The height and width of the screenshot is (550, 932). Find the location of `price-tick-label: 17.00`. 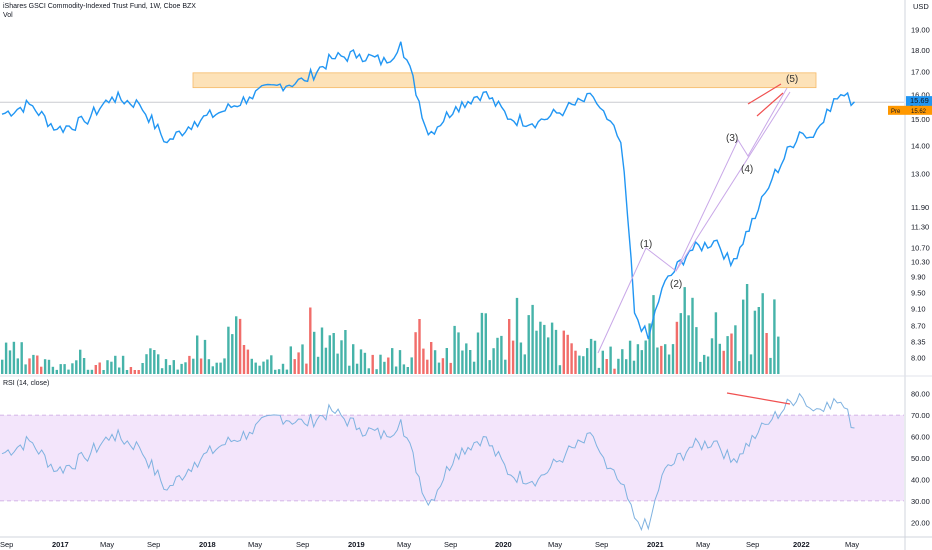

price-tick-label: 17.00 is located at coordinates (920, 72).